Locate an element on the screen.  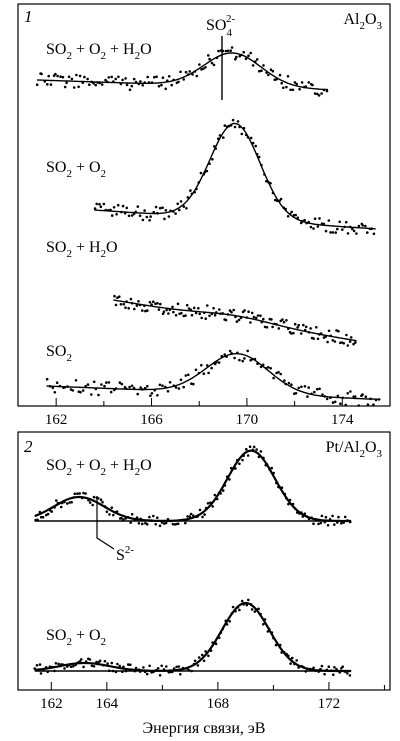
panel-1-x-axis: 162 166 170 174 is located at coordinates (199, 413).